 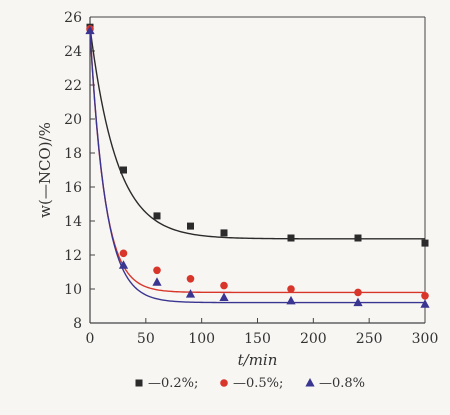 I want to click on y-tick-label: 14, so click(x=73, y=222).